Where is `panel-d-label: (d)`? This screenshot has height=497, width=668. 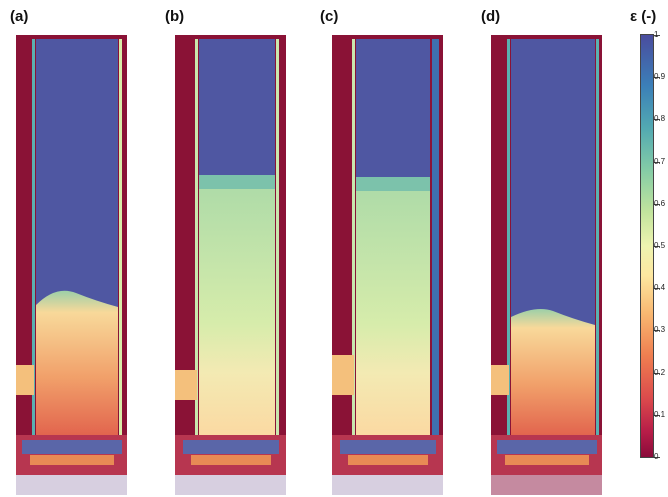 panel-d-label: (d) is located at coordinates (491, 16).